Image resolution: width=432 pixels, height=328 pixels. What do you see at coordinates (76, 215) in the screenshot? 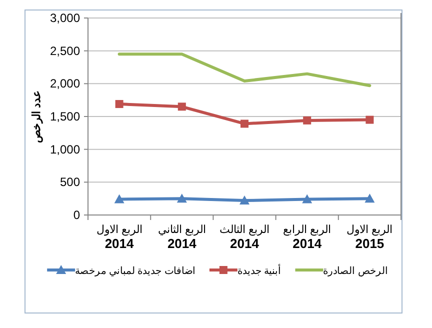
I see `y-tick-label: 0` at bounding box center [76, 215].